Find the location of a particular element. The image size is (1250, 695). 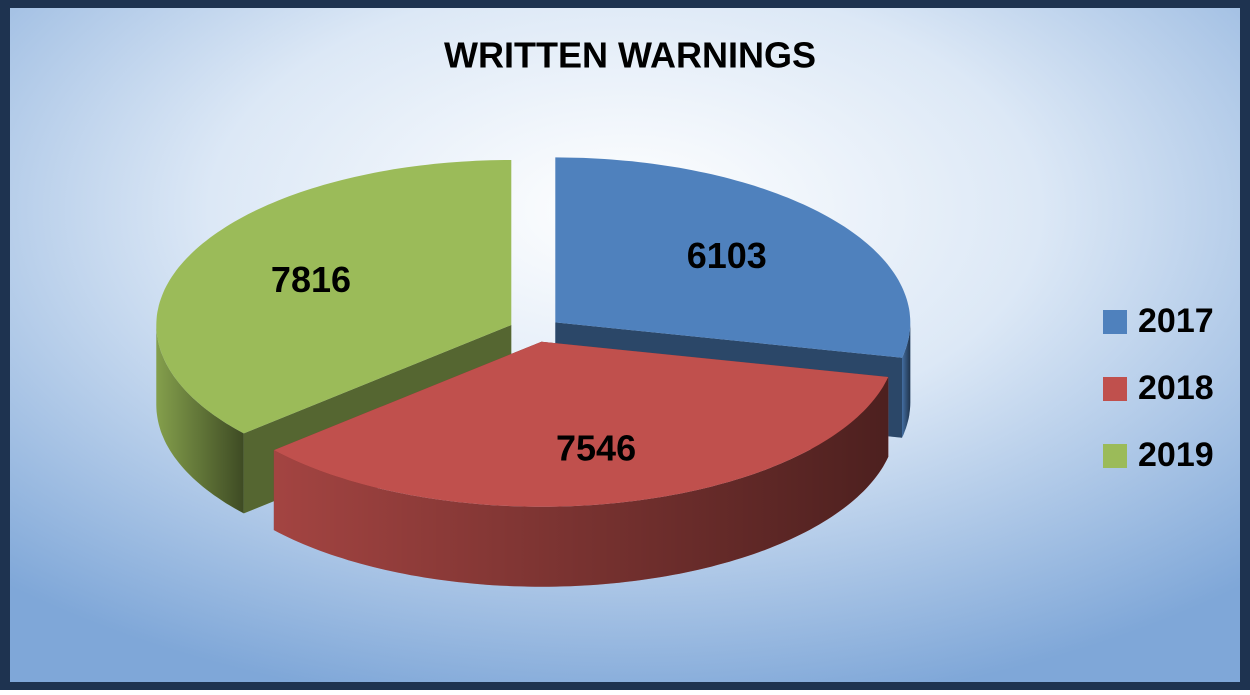

data-label: 7816 is located at coordinates (311, 279).